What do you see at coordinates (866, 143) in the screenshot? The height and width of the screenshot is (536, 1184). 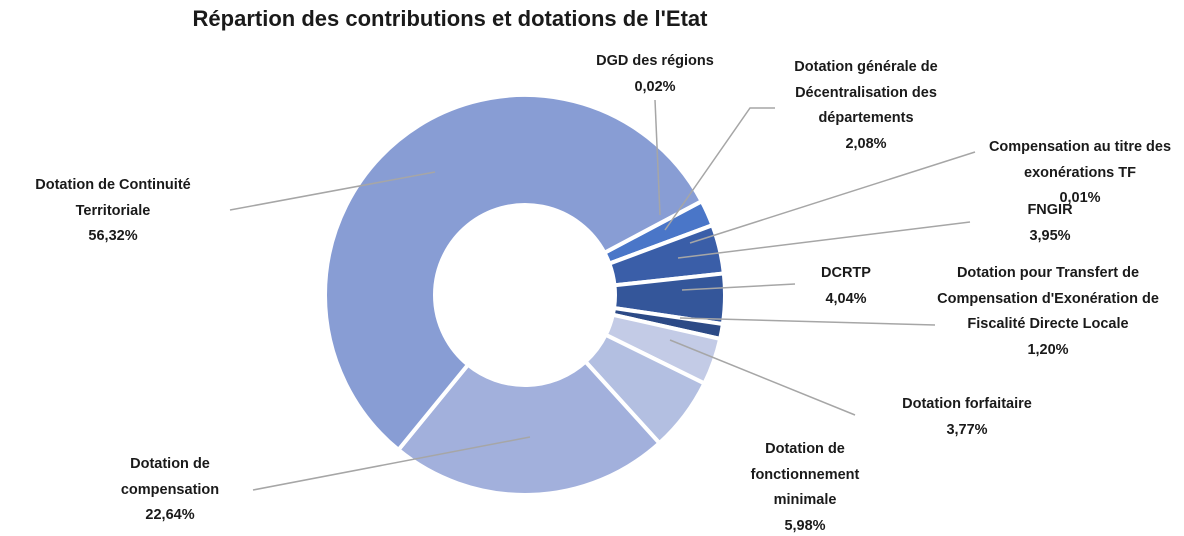 I see `value-label: 2,08%` at bounding box center [866, 143].